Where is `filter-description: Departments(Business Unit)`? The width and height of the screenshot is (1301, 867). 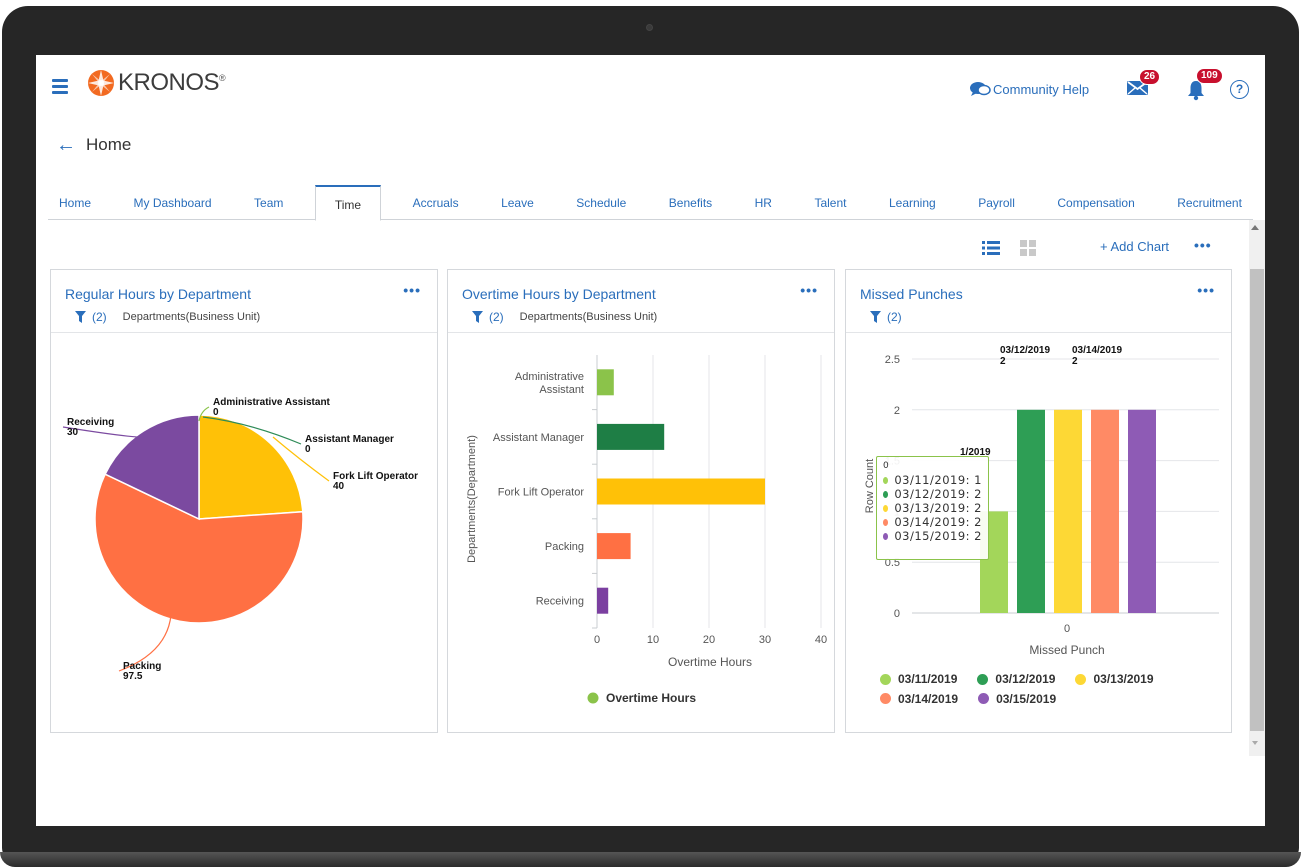
filter-description: Departments(Business Unit) is located at coordinates (588, 317).